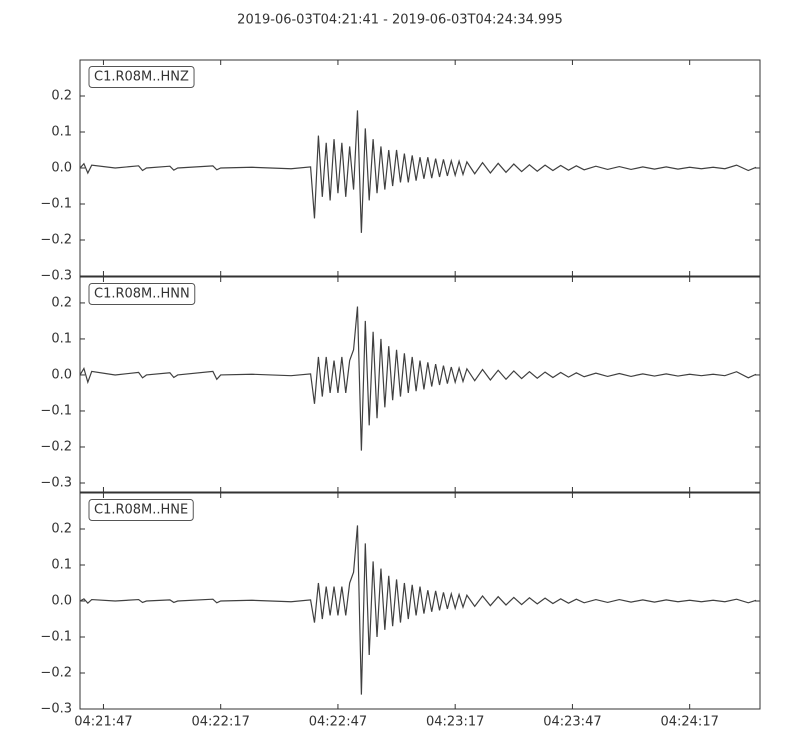 Image resolution: width=800 pixels, height=750 pixels. I want to click on trace-label: C1.R08M..HNE, so click(141, 510).